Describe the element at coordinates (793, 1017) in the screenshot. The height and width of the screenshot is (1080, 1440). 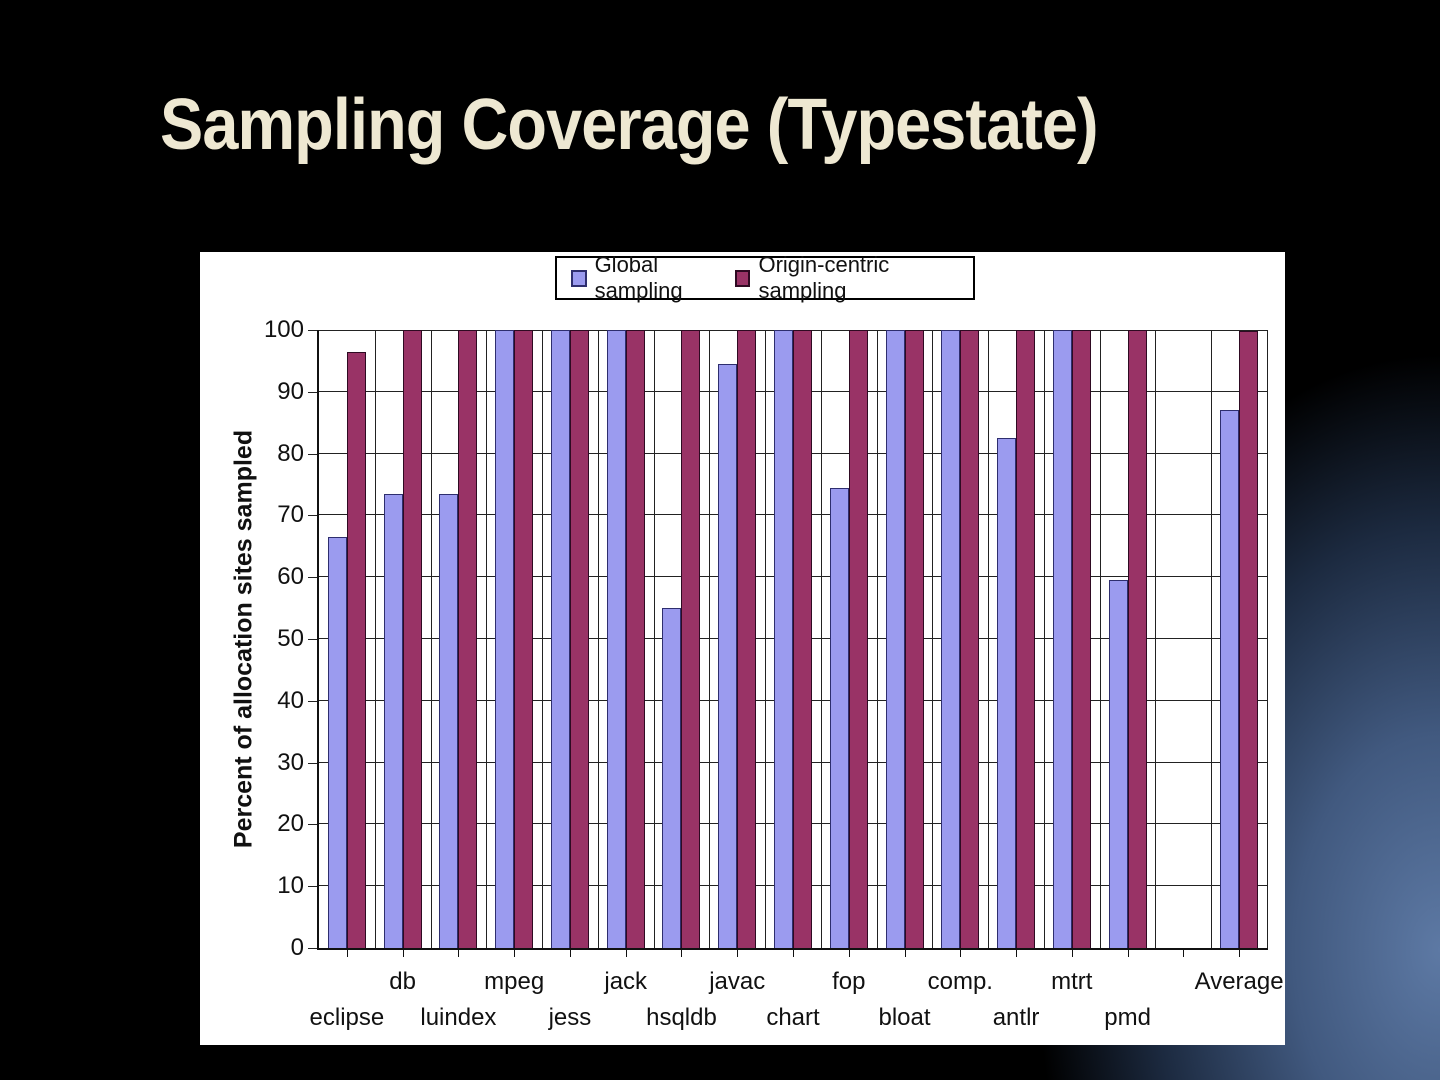
I see `x-axis-category-label: chart` at that location.